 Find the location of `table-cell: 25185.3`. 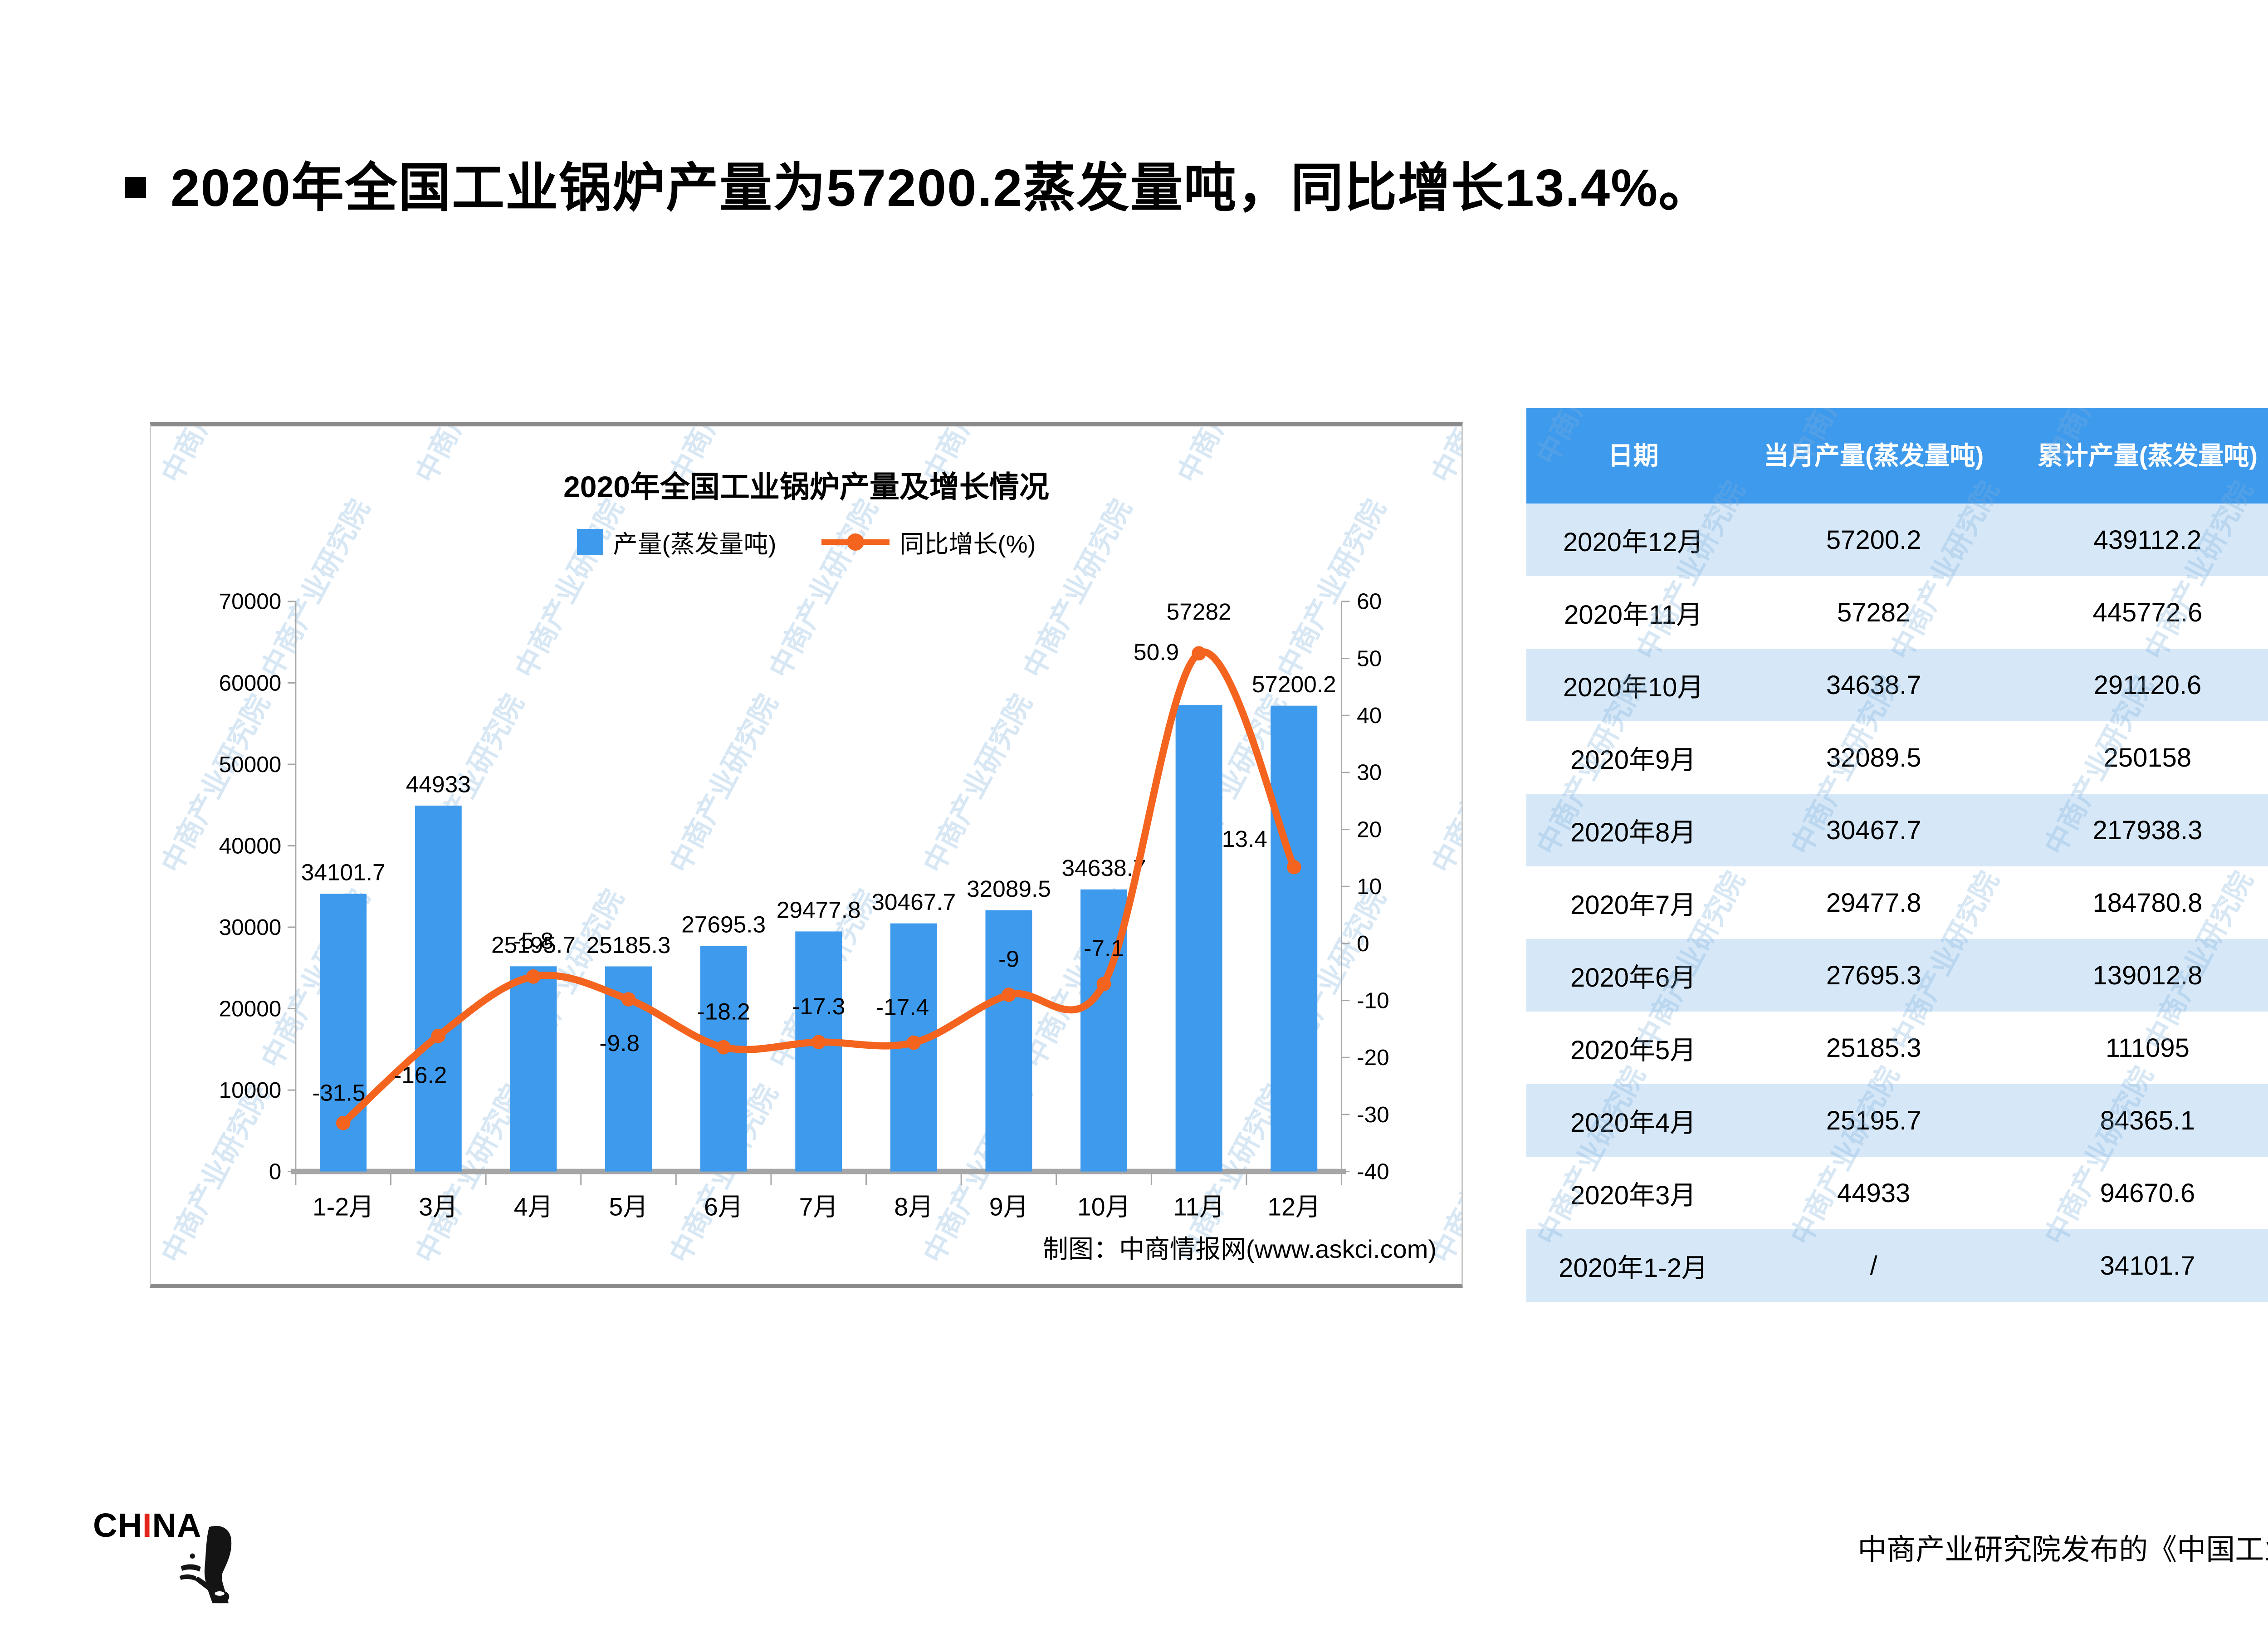

table-cell: 25185.3 is located at coordinates (1874, 1048).